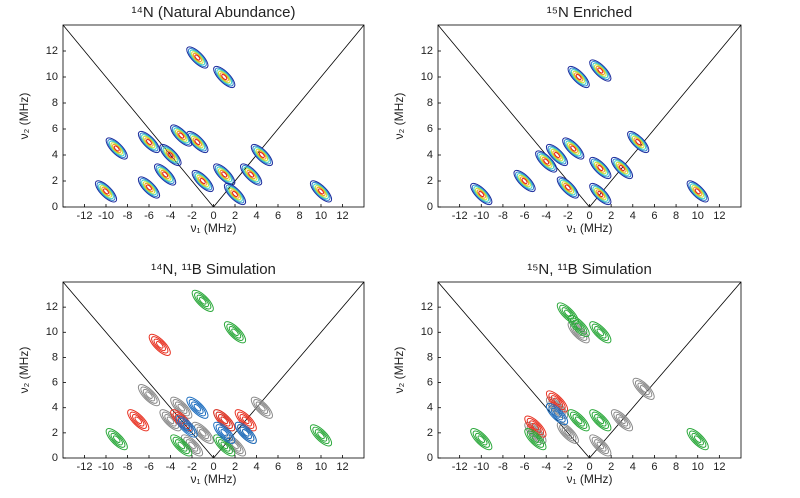 Image resolution: width=800 pixels, height=498 pixels. Describe the element at coordinates (55, 207) in the screenshot. I see `y-tick-label: 0` at that location.